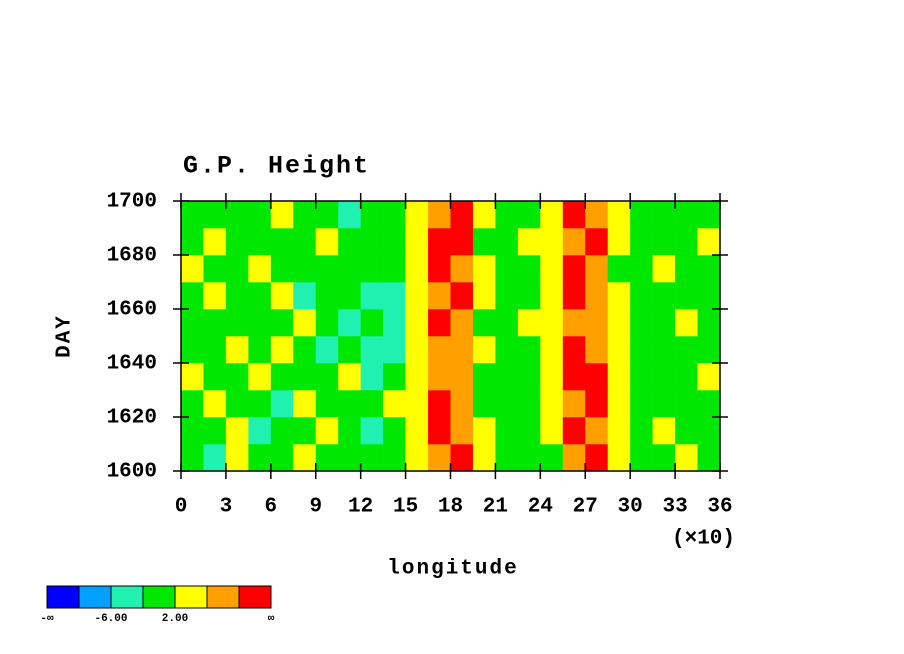  Describe the element at coordinates (630, 507) in the screenshot. I see `x-tick-label: 30` at that location.